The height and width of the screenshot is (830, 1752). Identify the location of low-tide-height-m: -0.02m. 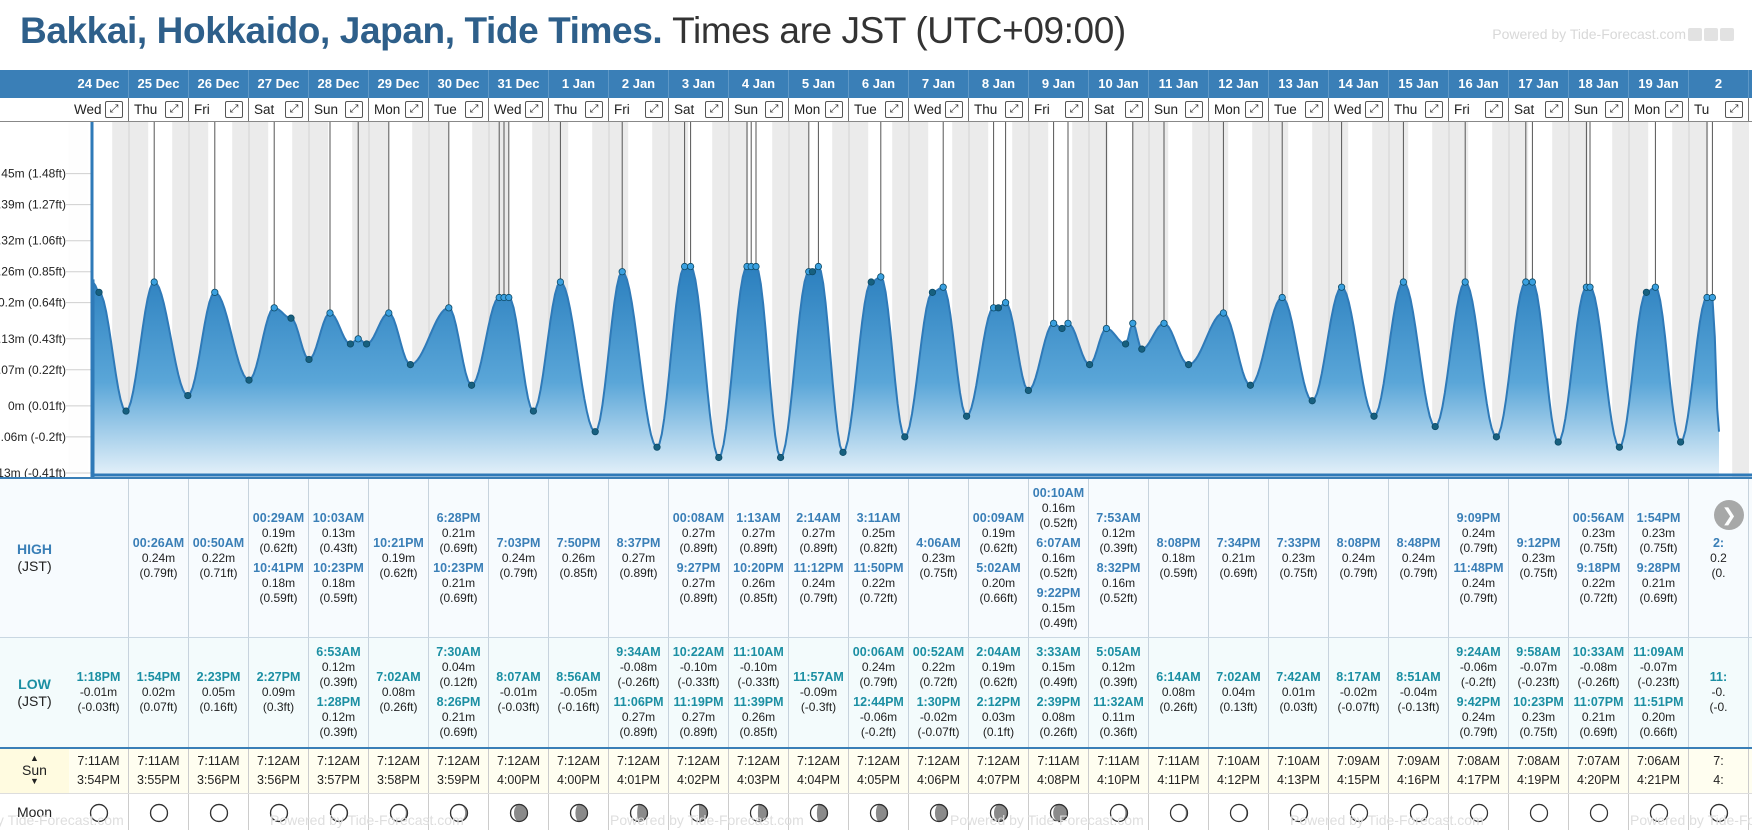
(938, 717).